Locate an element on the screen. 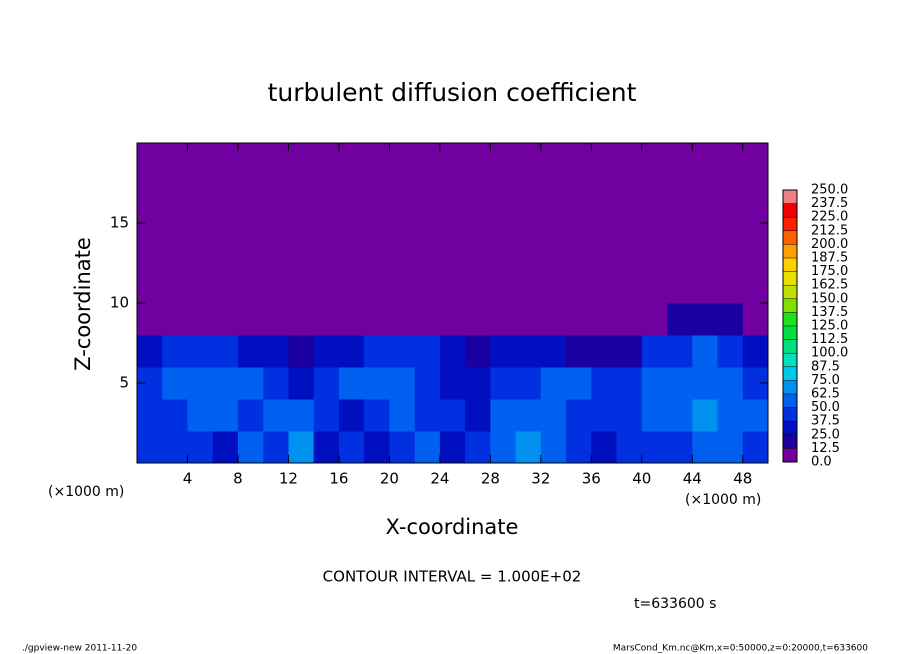  time-label: t=633600 s is located at coordinates (675, 604).